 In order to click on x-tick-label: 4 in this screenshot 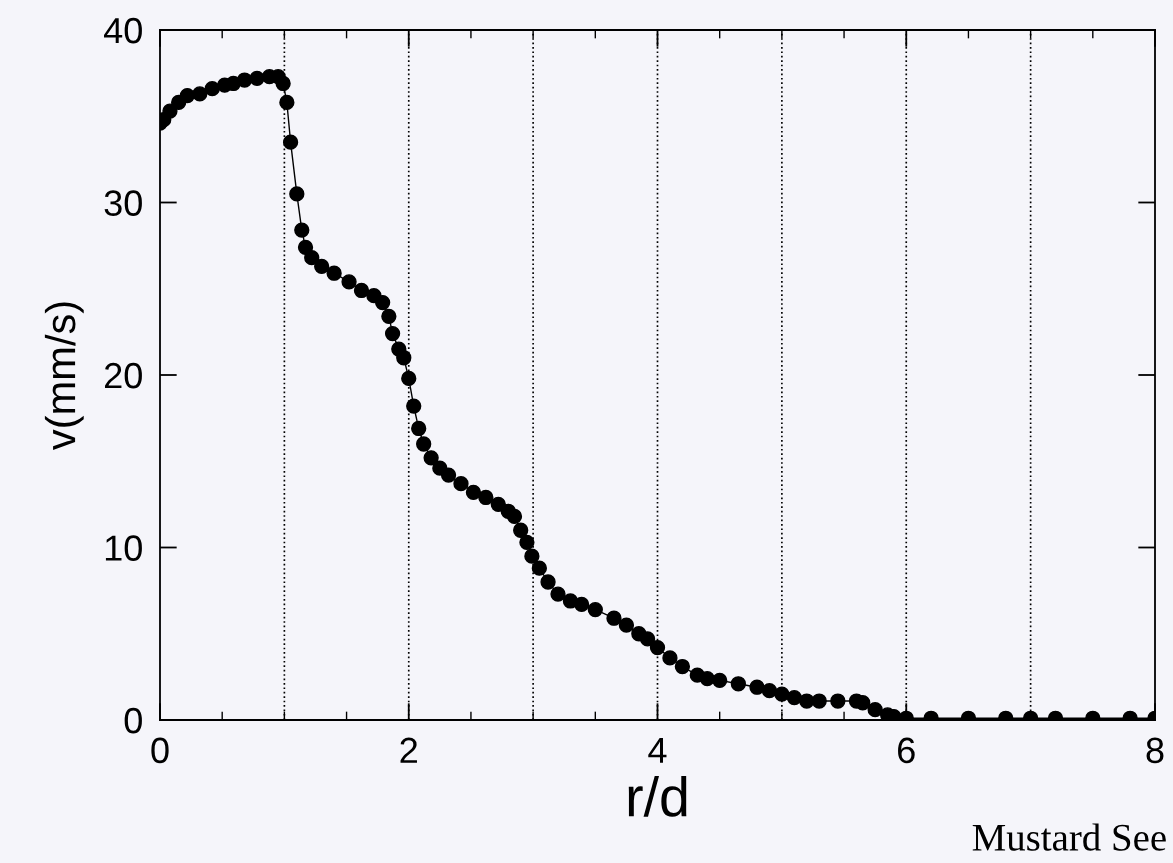, I will do `click(657, 750)`.